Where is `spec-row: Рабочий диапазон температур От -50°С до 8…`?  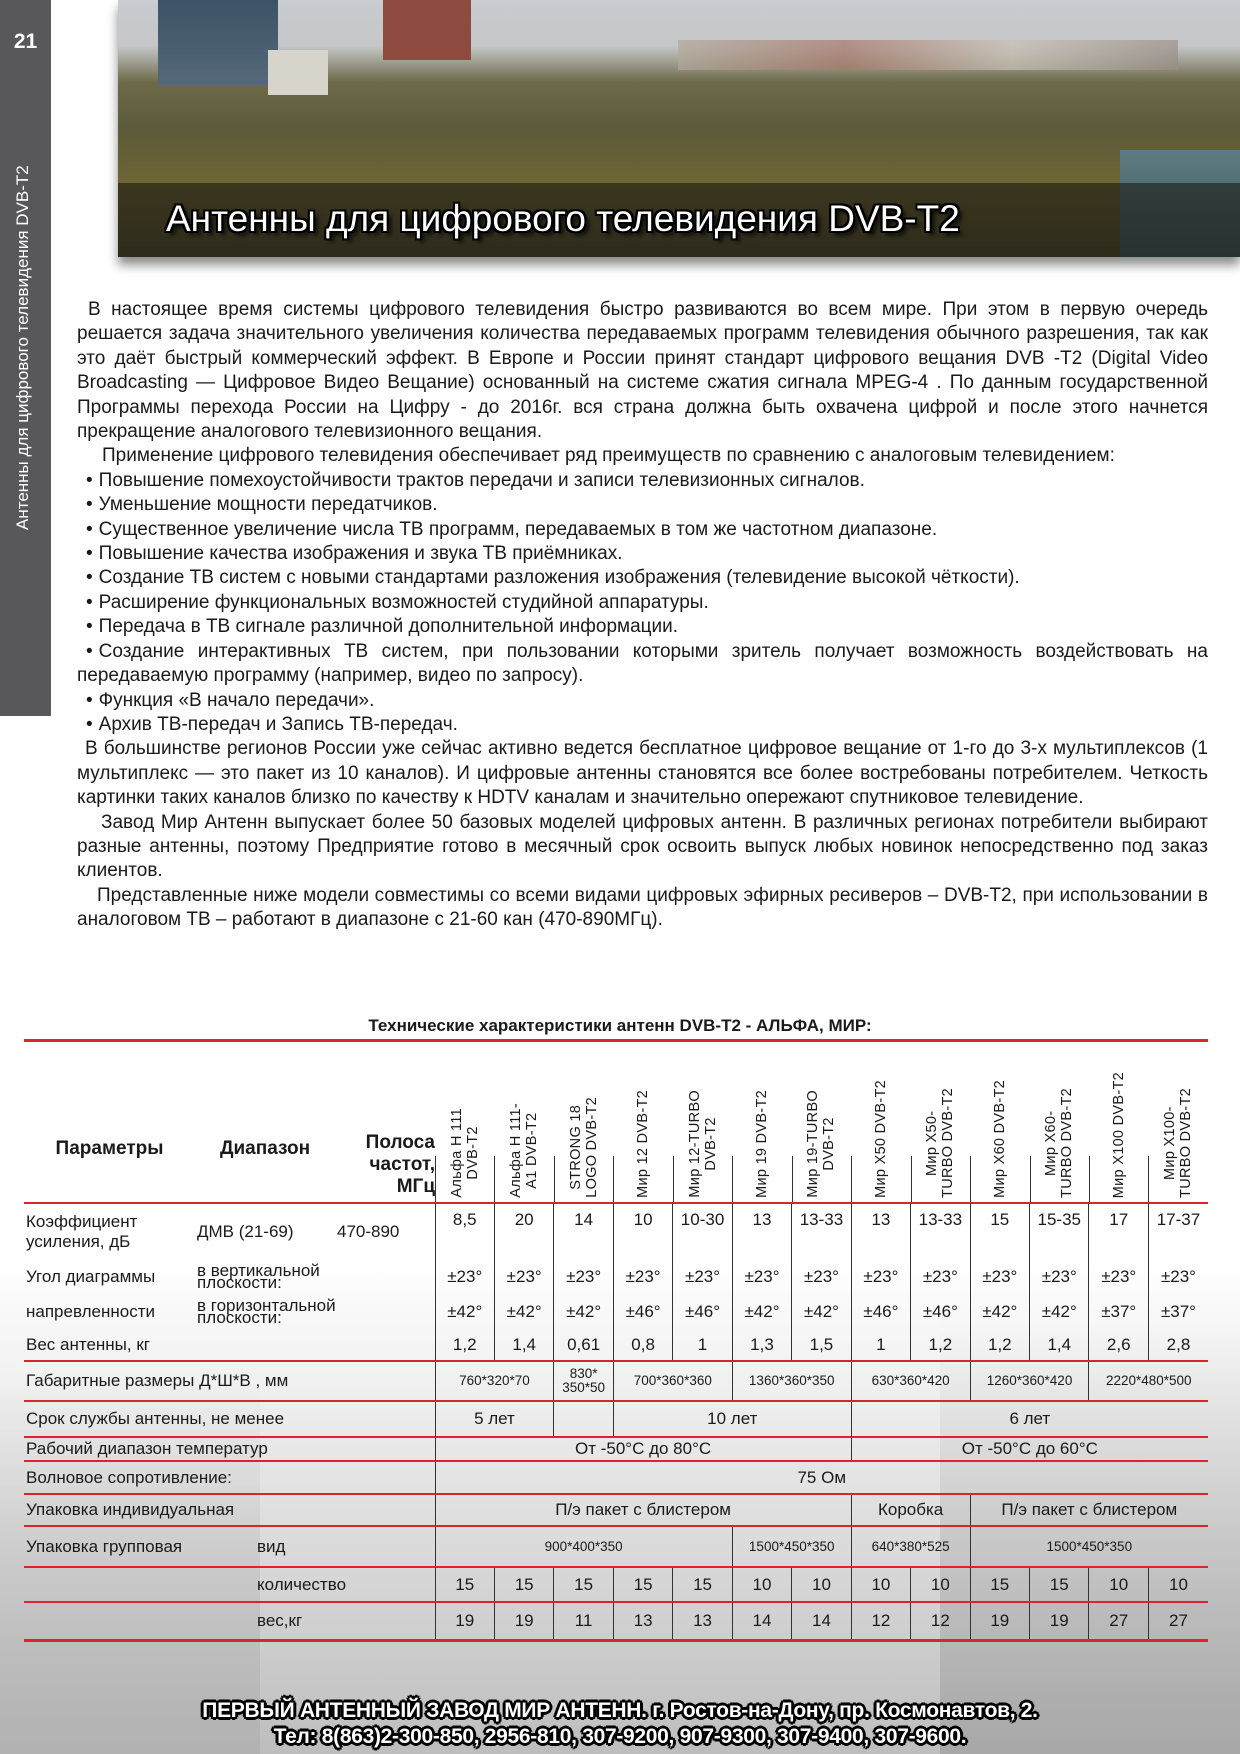
spec-row: Рабочий диапазон температур От -50°С до 8… is located at coordinates (616, 1449).